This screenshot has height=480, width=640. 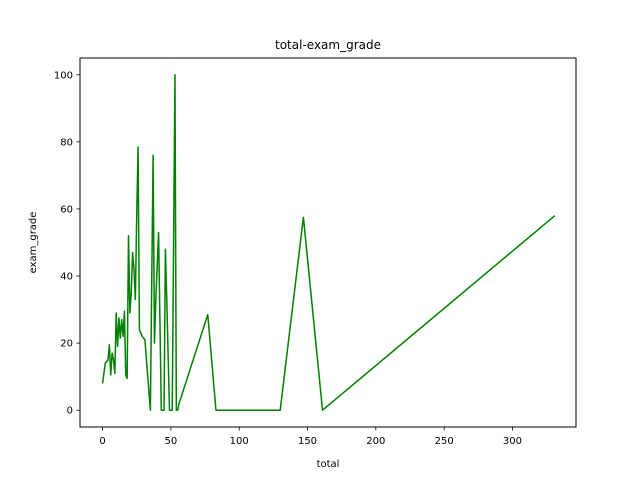 I want to click on x-tick-label: 50, so click(x=170, y=441).